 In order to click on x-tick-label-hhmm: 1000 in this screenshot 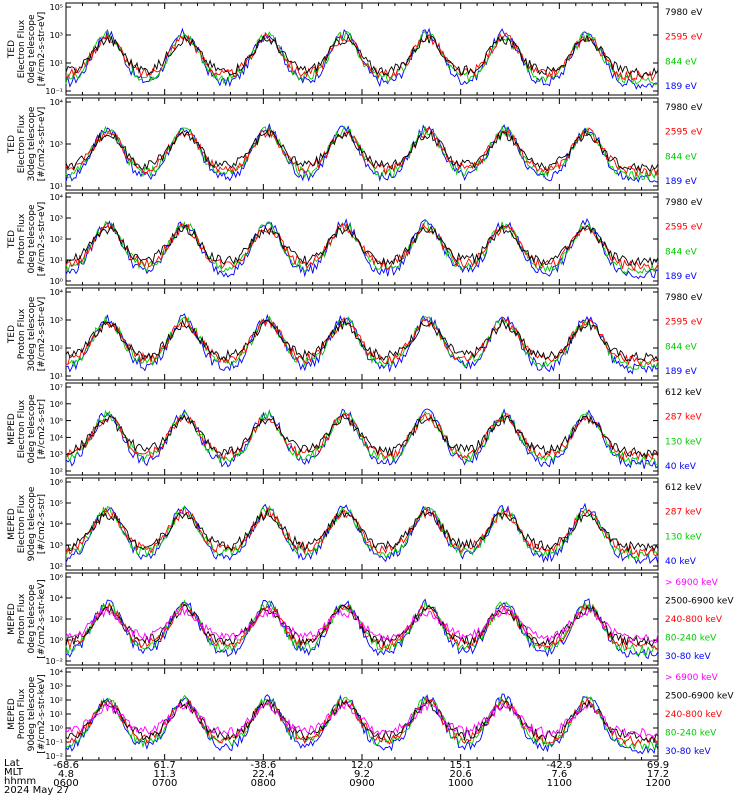, I will do `click(460, 783)`.